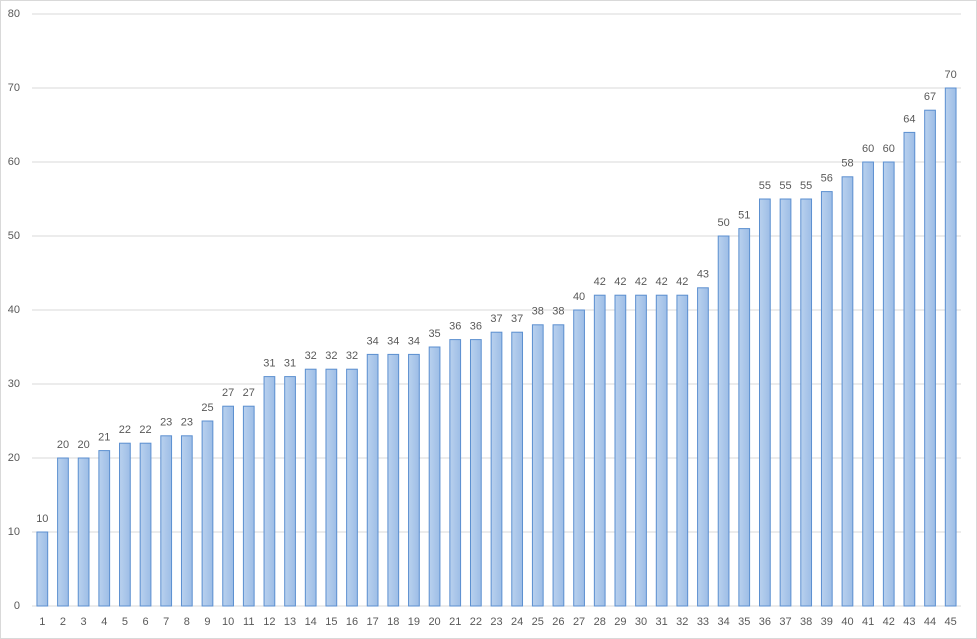  Describe the element at coordinates (145, 430) in the screenshot. I see `data-label: 22` at that location.